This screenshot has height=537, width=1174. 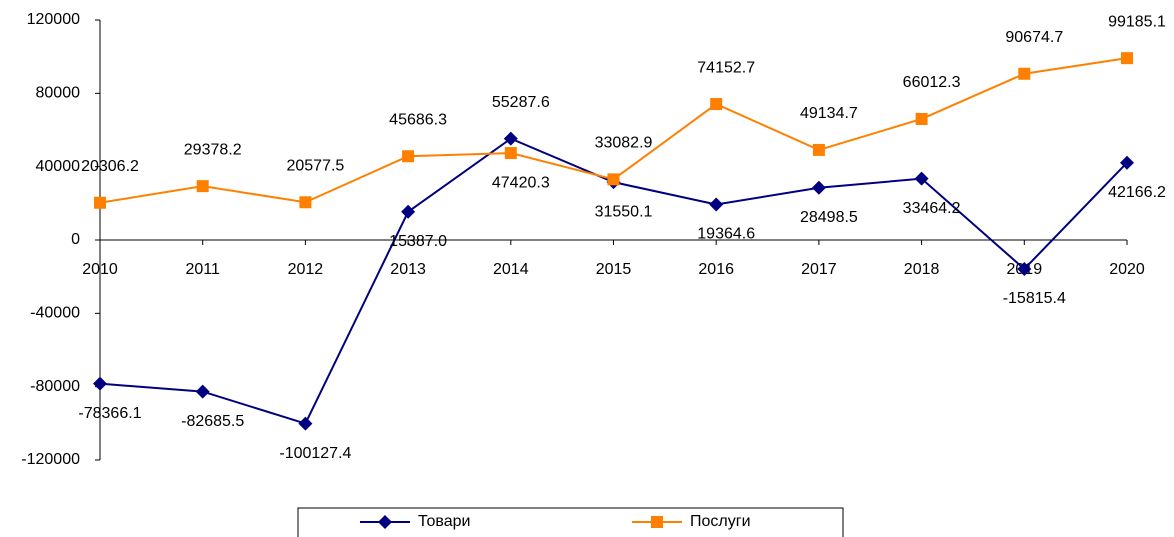 What do you see at coordinates (726, 234) in the screenshot?
I see `data-label: 19364.6` at bounding box center [726, 234].